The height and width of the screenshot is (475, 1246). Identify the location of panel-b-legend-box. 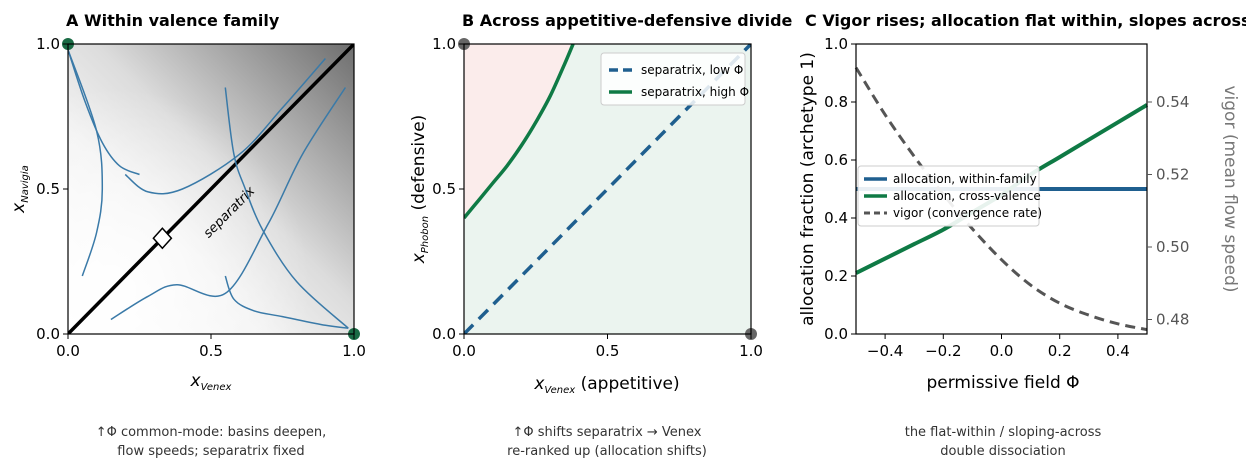
(673, 79).